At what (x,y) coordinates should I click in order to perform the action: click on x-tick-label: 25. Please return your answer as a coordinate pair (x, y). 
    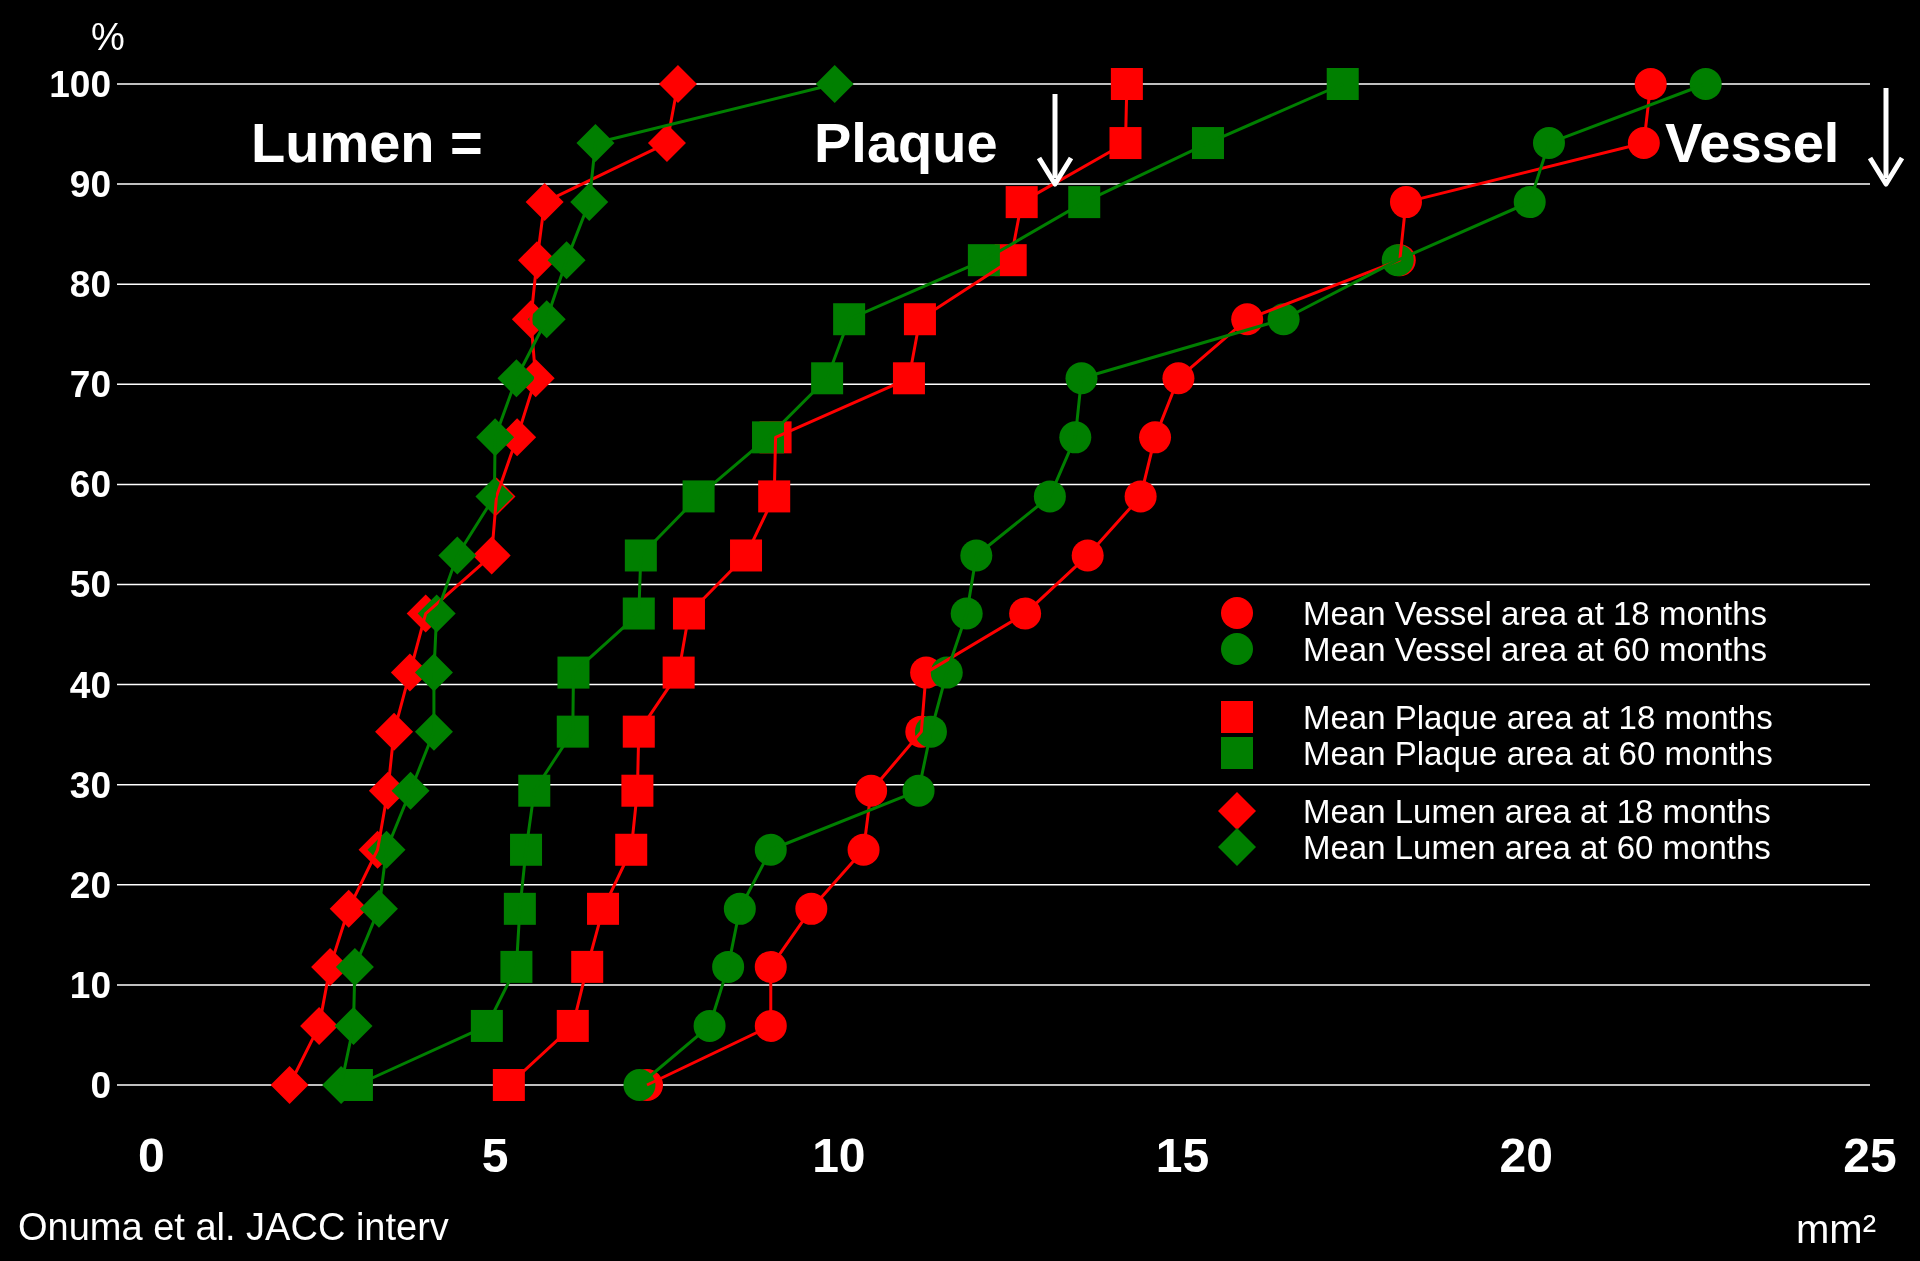
    Looking at the image, I should click on (1870, 1155).